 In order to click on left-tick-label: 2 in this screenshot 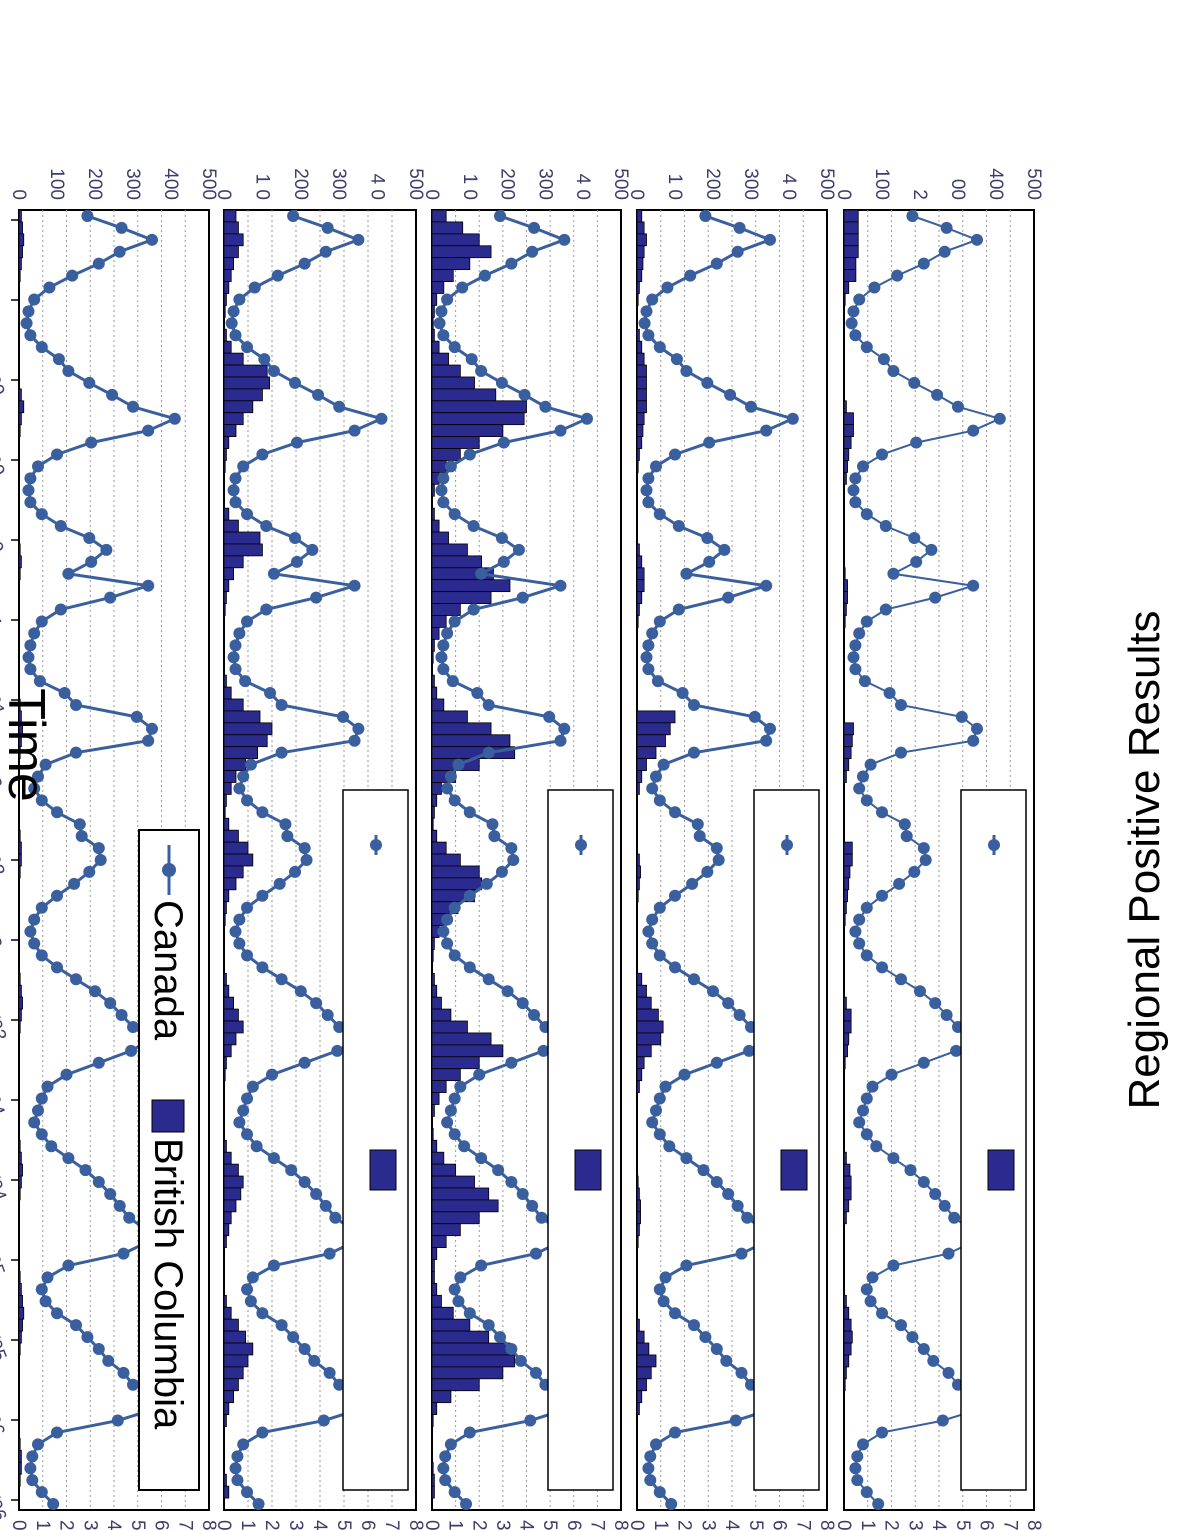, I will do `click(919, 194)`.